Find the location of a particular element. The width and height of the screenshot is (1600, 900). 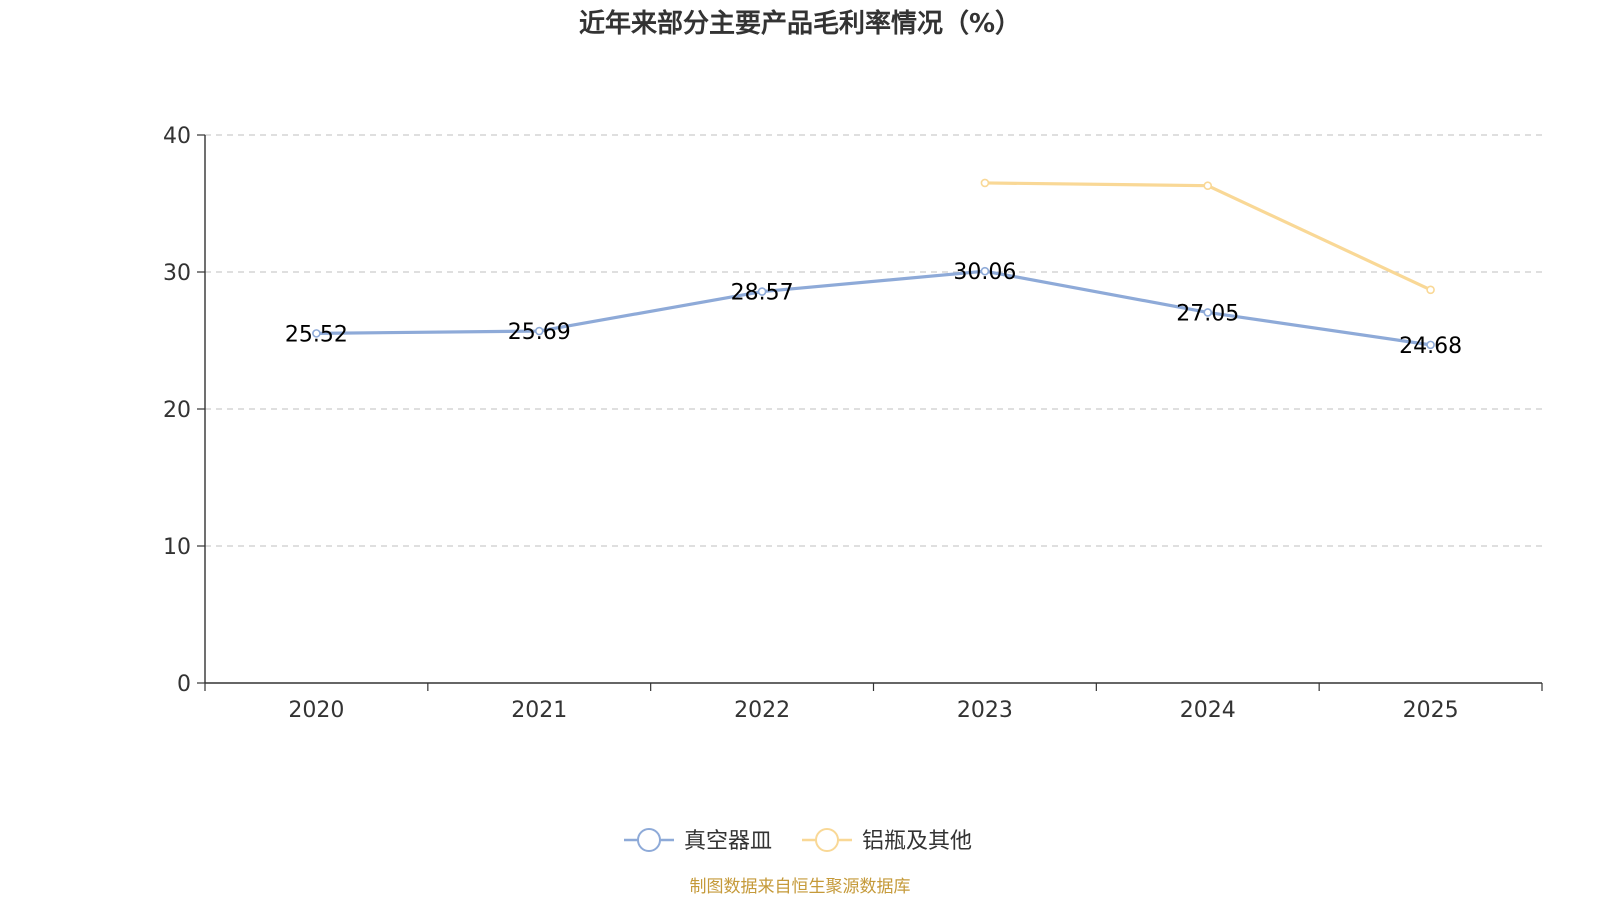

data-labels: 25.52 25.69 28.57 30.06 27.05 24.68 is located at coordinates (873, 309).